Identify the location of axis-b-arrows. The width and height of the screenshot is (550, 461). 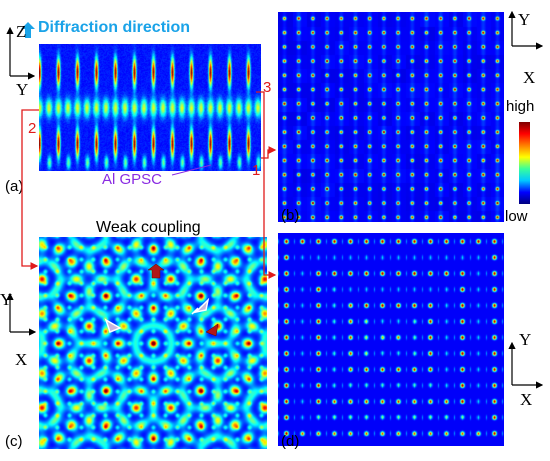
(526, 30).